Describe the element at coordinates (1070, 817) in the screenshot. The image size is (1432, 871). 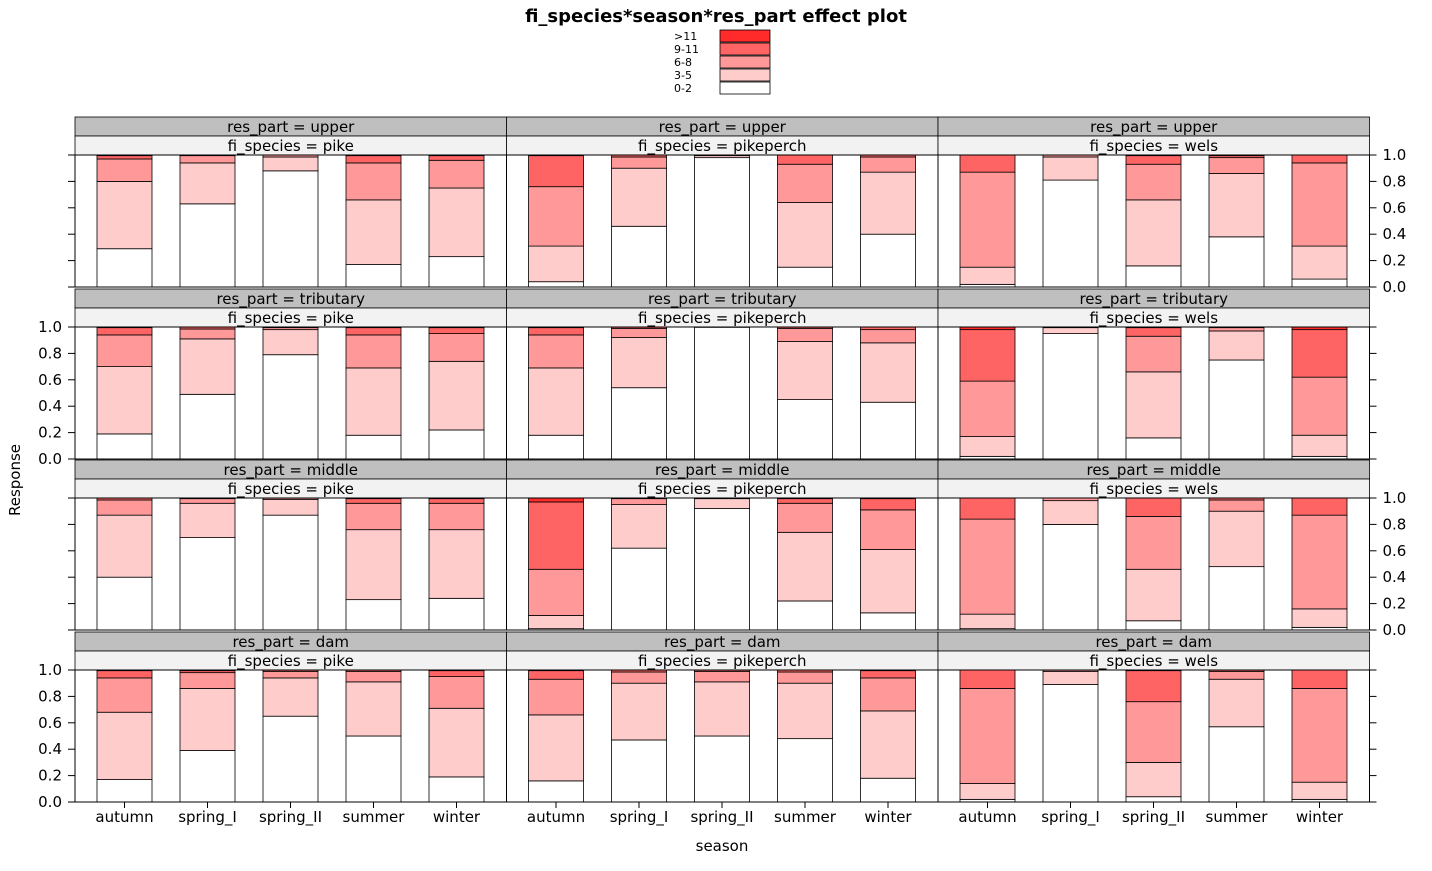
I see `x-tick-label: spring_I` at that location.